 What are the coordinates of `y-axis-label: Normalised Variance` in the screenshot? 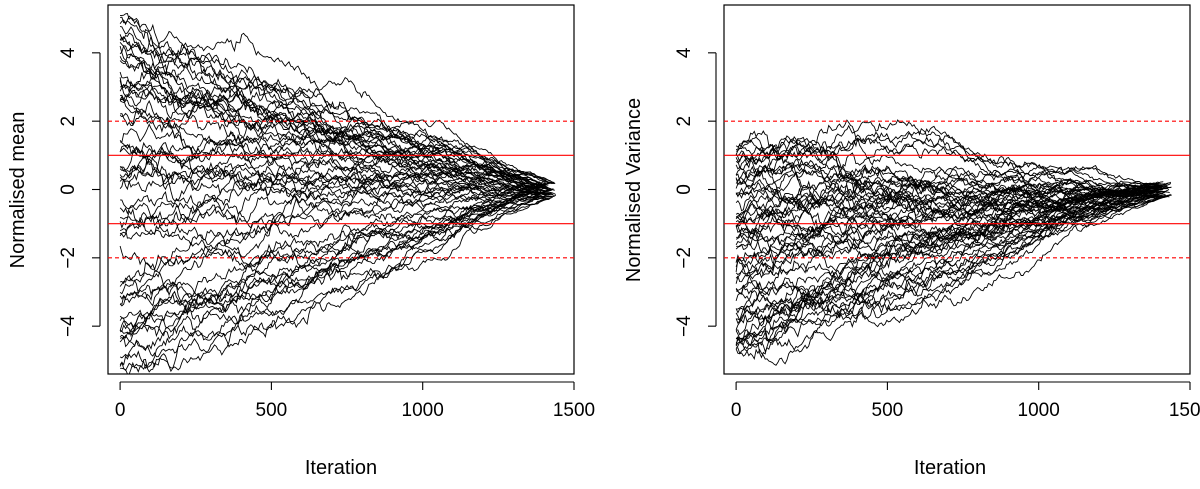 It's located at (634, 190).